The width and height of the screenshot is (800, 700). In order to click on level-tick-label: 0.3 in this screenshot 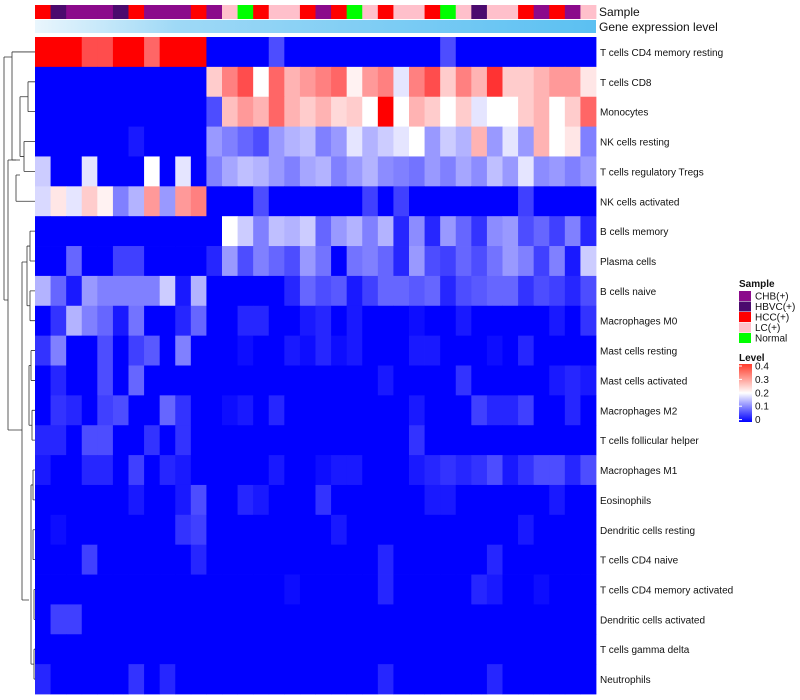, I will do `click(762, 380)`.